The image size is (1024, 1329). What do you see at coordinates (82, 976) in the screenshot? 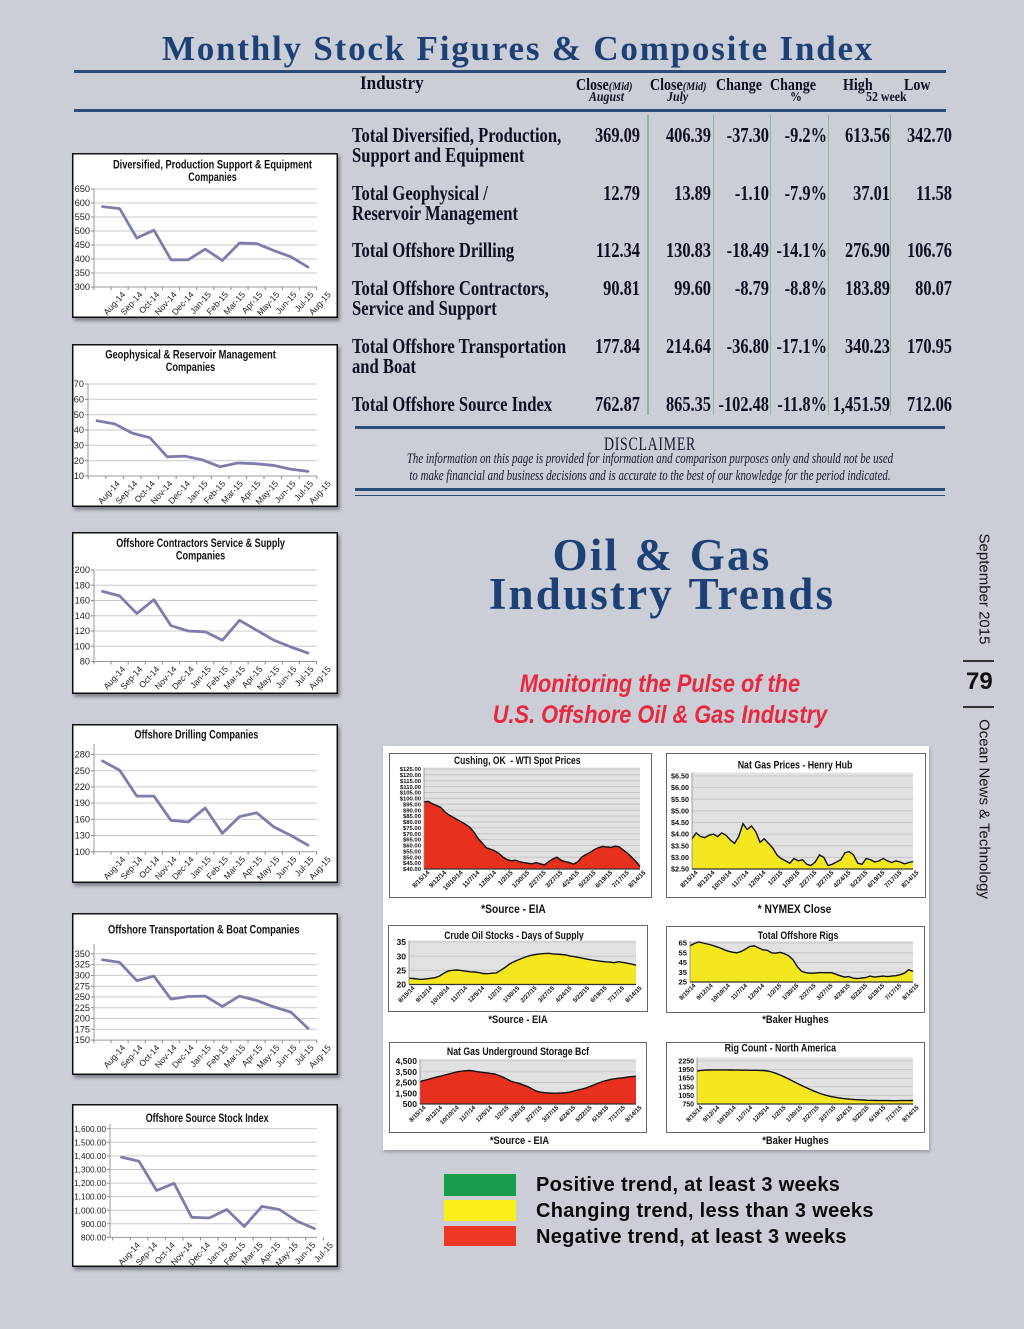
I see `svg-text: 300` at bounding box center [82, 976].